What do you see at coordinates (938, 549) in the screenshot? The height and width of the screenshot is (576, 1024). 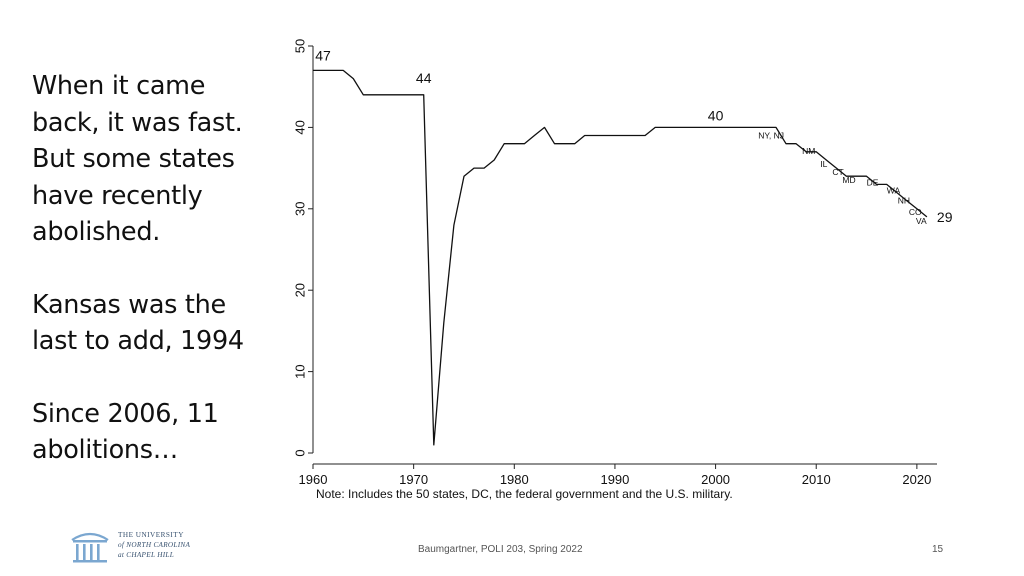 I see `page-number: 15` at bounding box center [938, 549].